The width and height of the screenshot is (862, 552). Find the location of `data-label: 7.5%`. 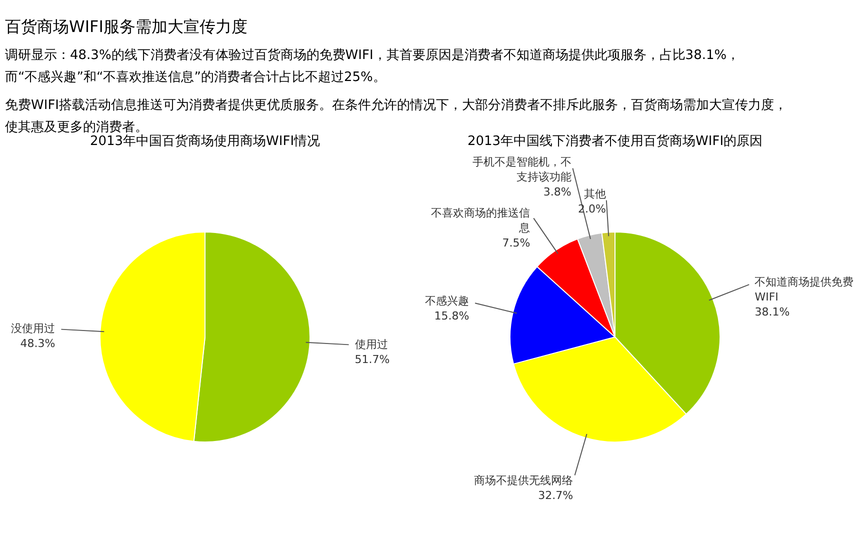

data-label: 7.5% is located at coordinates (516, 243).